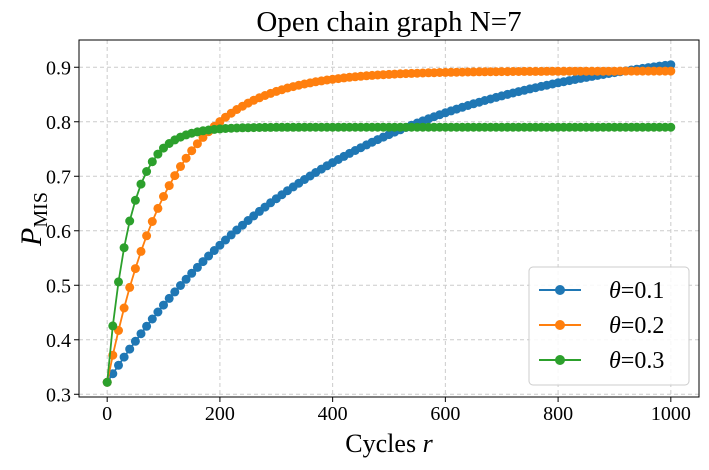 The width and height of the screenshot is (709, 470). Describe the element at coordinates (643, 291) in the screenshot. I see `legend-label-value: =0.1` at that location.